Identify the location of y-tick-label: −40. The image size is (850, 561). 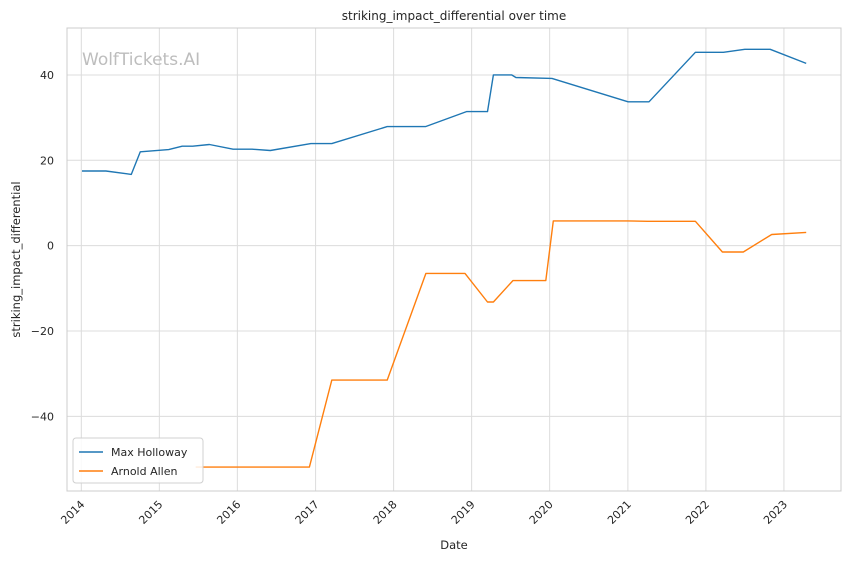
(42, 416).